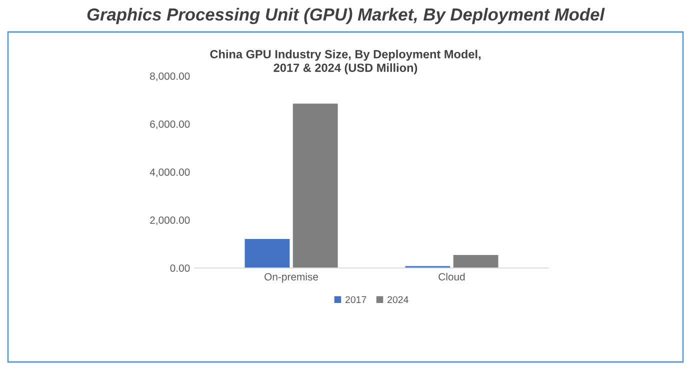 This screenshot has width=691, height=368. What do you see at coordinates (180, 268) in the screenshot?
I see `y-tick-label: 0.00` at bounding box center [180, 268].